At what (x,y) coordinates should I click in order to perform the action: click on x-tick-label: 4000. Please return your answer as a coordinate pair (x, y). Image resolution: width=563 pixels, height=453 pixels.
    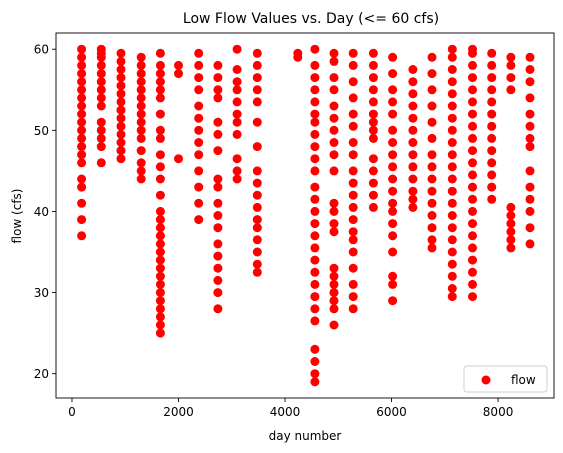
    Looking at the image, I should click on (285, 412).